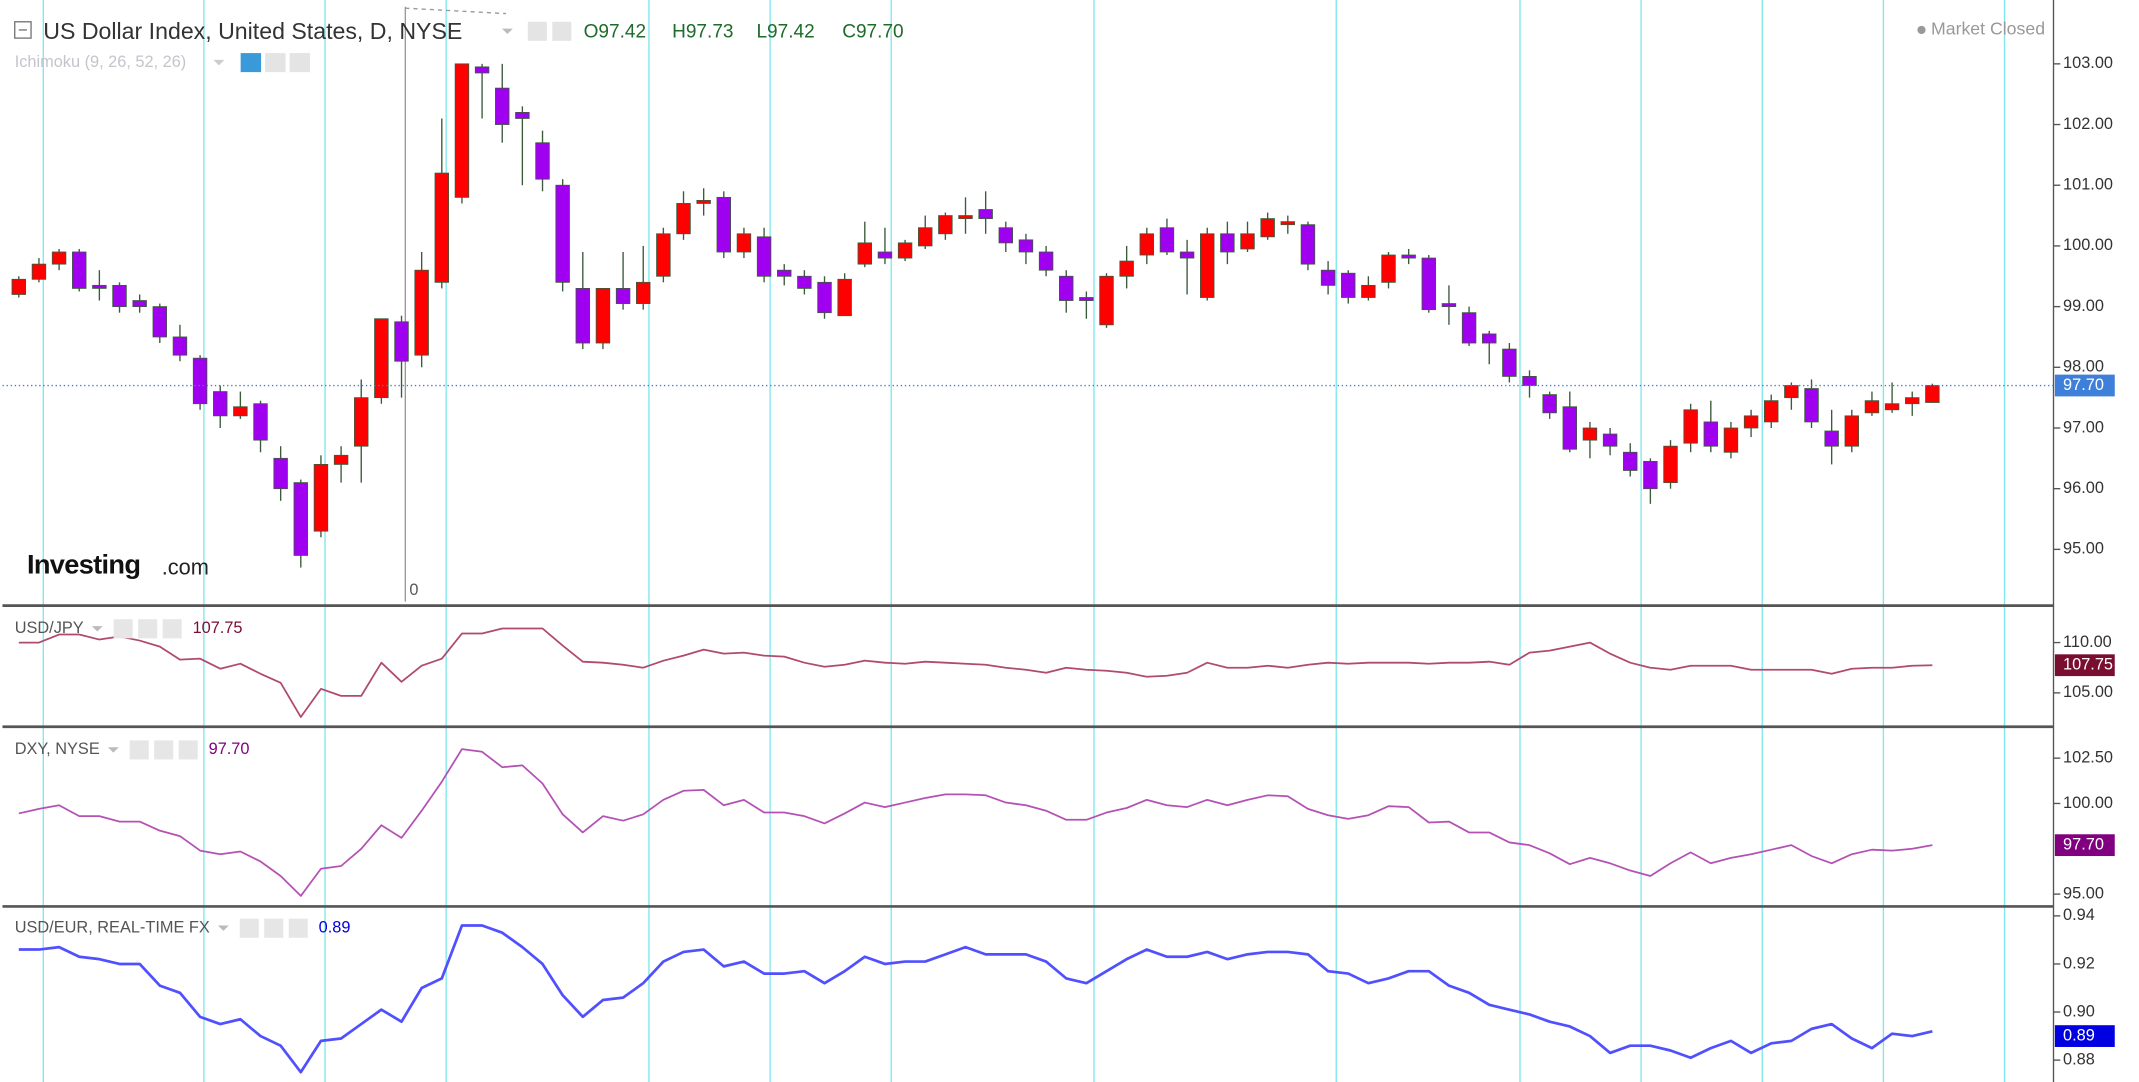  Describe the element at coordinates (2083, 549) in the screenshot. I see `y-tick-label: 95.00` at that location.